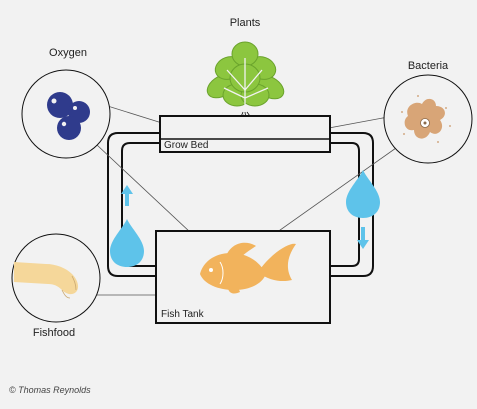 Image resolution: width=477 pixels, height=409 pixels. Describe the element at coordinates (186, 145) in the screenshot. I see `grow-bed-label: Grow Bed` at that location.